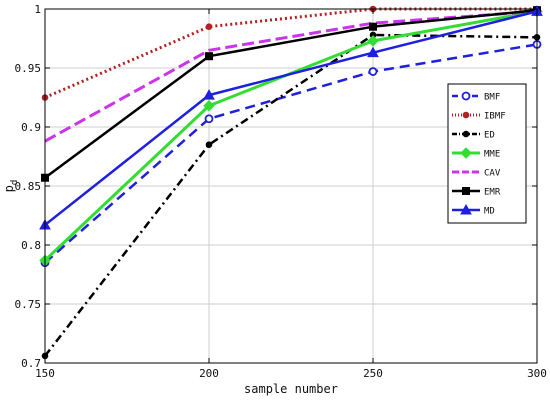 The image size is (550, 401). I want to click on legend-label-emr: EMR, so click(492, 193).